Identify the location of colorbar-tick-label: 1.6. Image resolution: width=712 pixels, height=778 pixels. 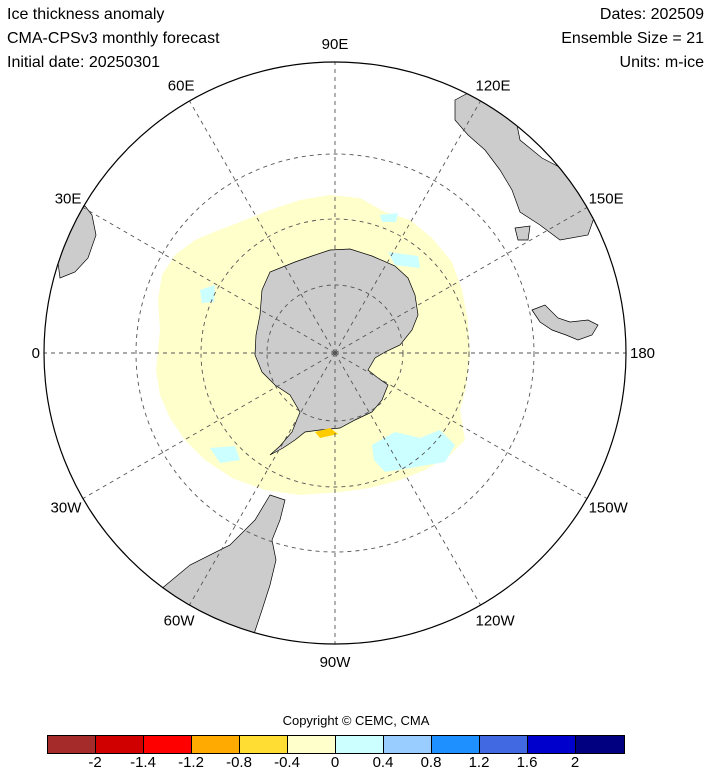
(527, 762).